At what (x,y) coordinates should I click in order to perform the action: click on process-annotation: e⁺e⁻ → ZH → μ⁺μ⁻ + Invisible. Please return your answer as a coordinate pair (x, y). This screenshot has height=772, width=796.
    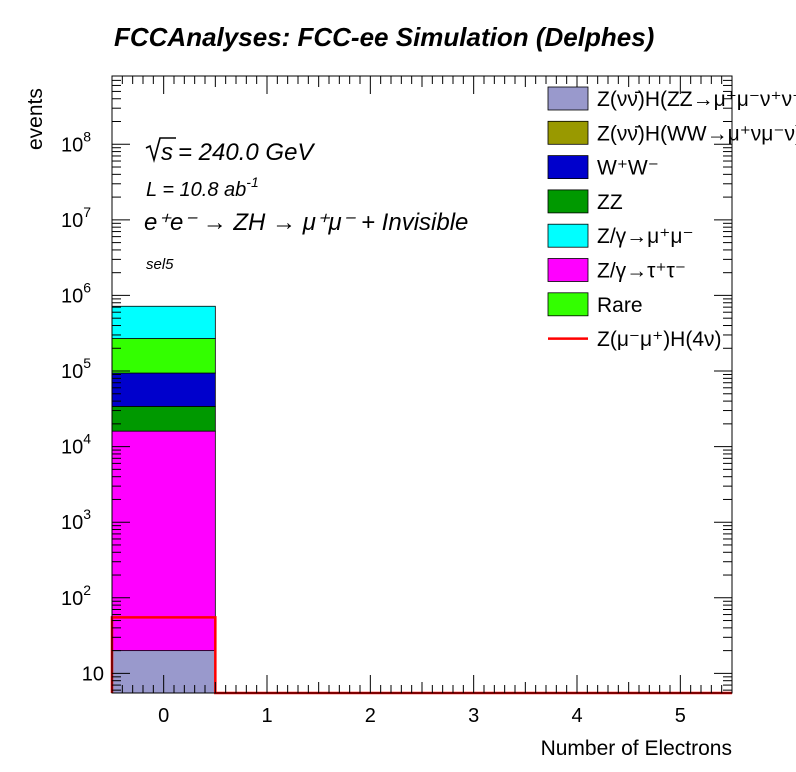
    Looking at the image, I should click on (306, 222).